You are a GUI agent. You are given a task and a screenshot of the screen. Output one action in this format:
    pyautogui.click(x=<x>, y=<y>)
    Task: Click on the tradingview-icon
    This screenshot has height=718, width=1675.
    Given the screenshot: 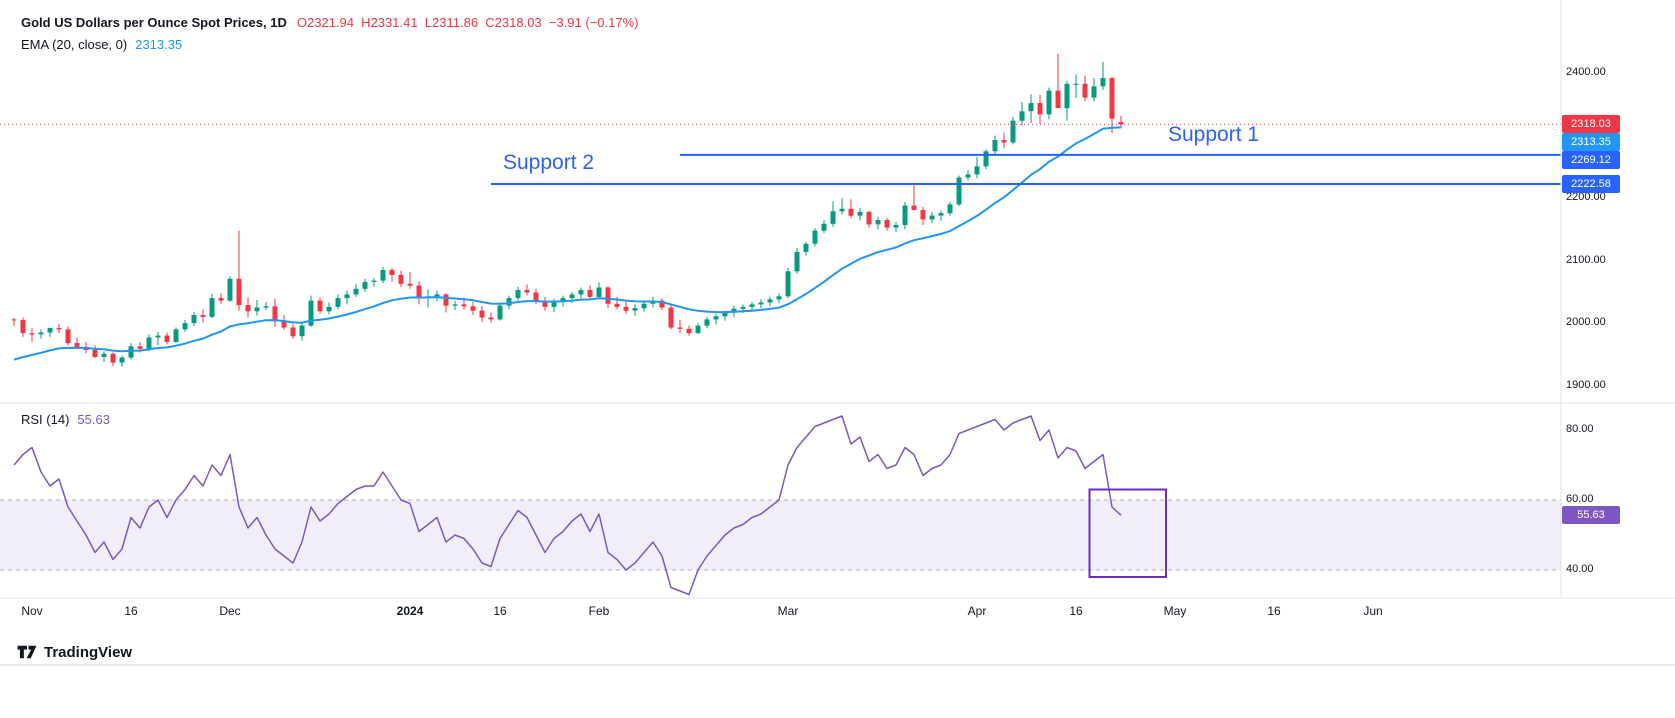 What is the action you would take?
    pyautogui.click(x=27, y=652)
    